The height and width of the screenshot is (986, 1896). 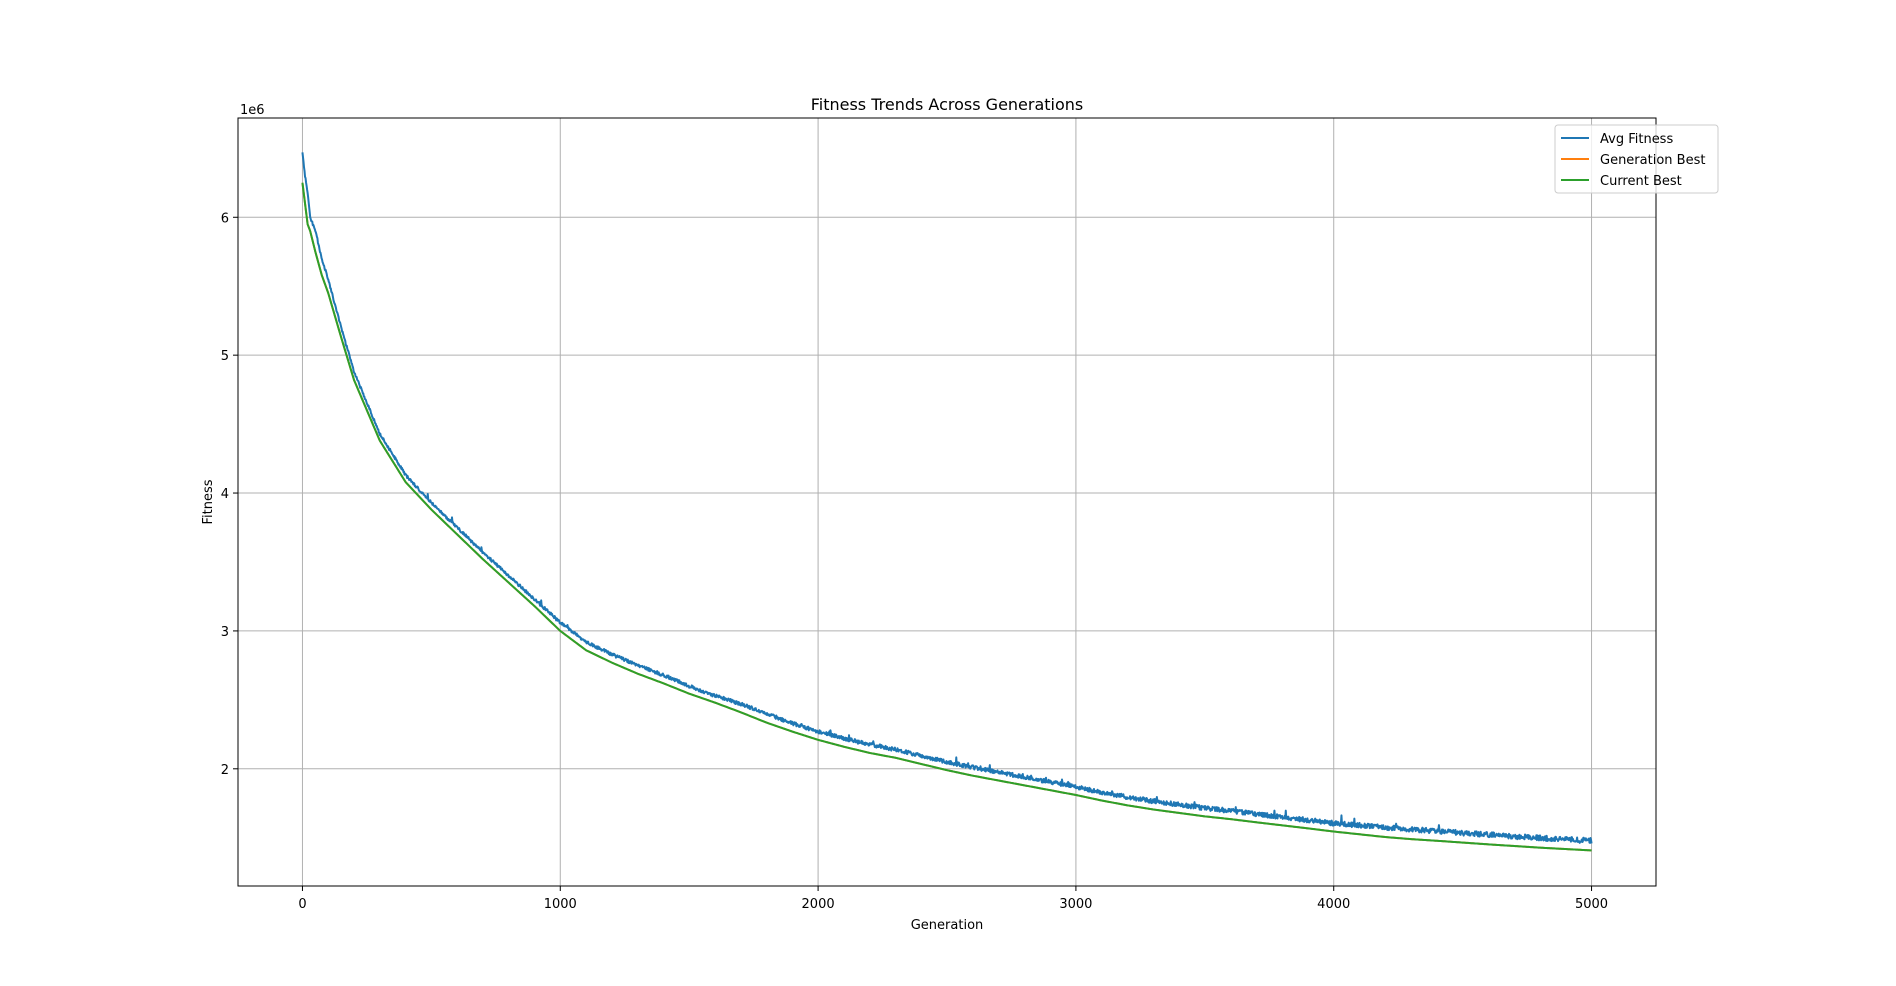 I want to click on legend-label: Current Best, so click(x=1641, y=181).